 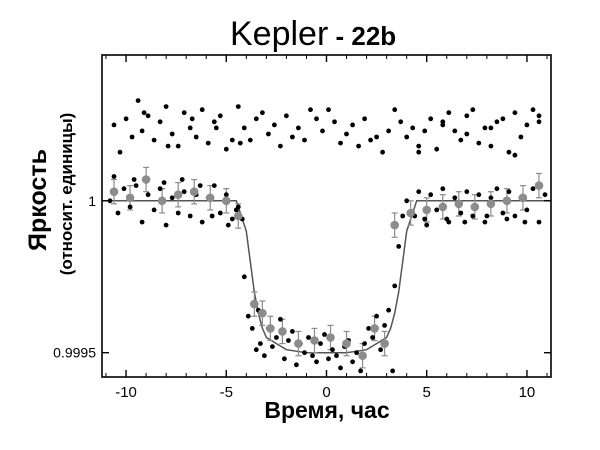 What do you see at coordinates (50, 194) in the screenshot?
I see `y-axis-label: Яркость (относит. единицы)` at bounding box center [50, 194].